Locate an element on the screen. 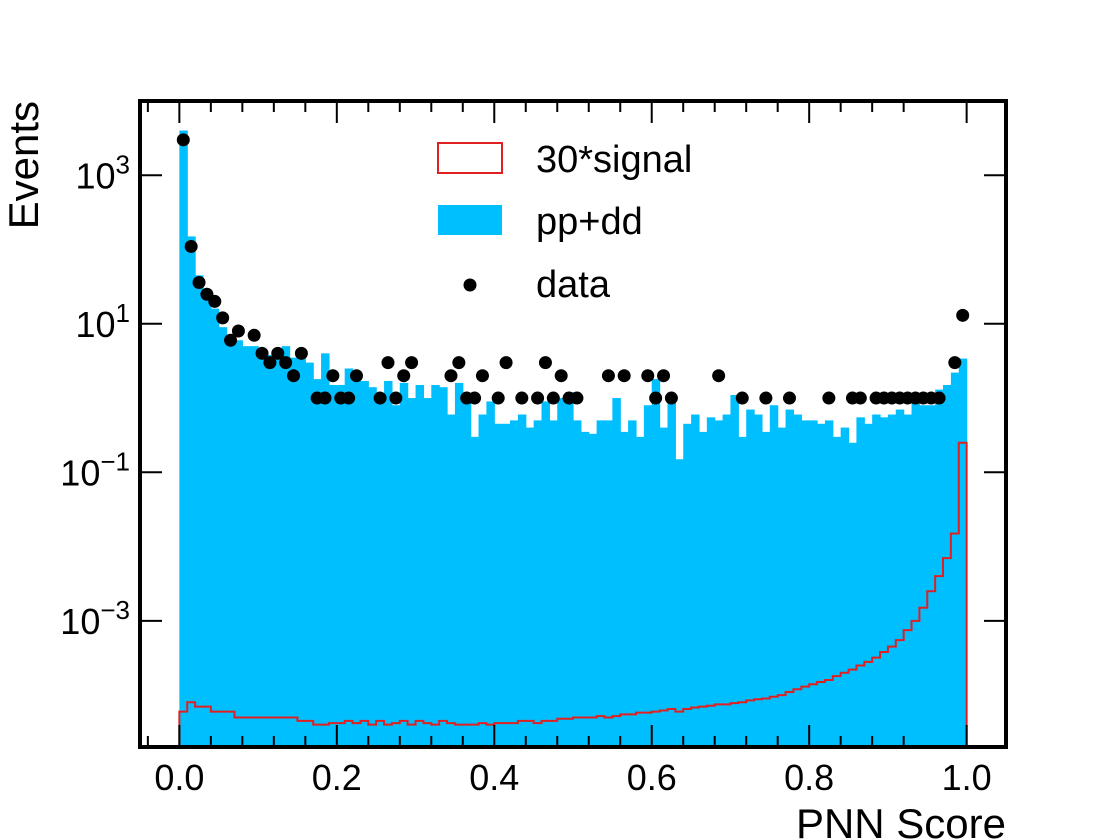 The image size is (1120, 840). x-tick-label: 0.8 is located at coordinates (809, 777).